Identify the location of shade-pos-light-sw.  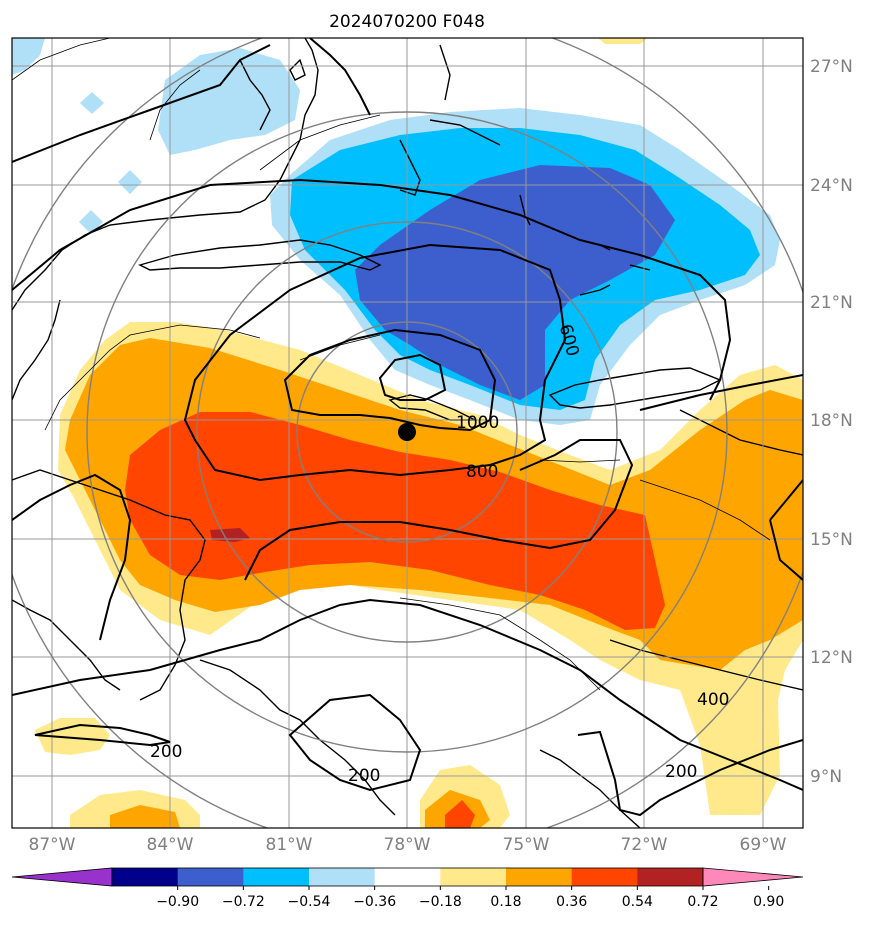
(72, 736).